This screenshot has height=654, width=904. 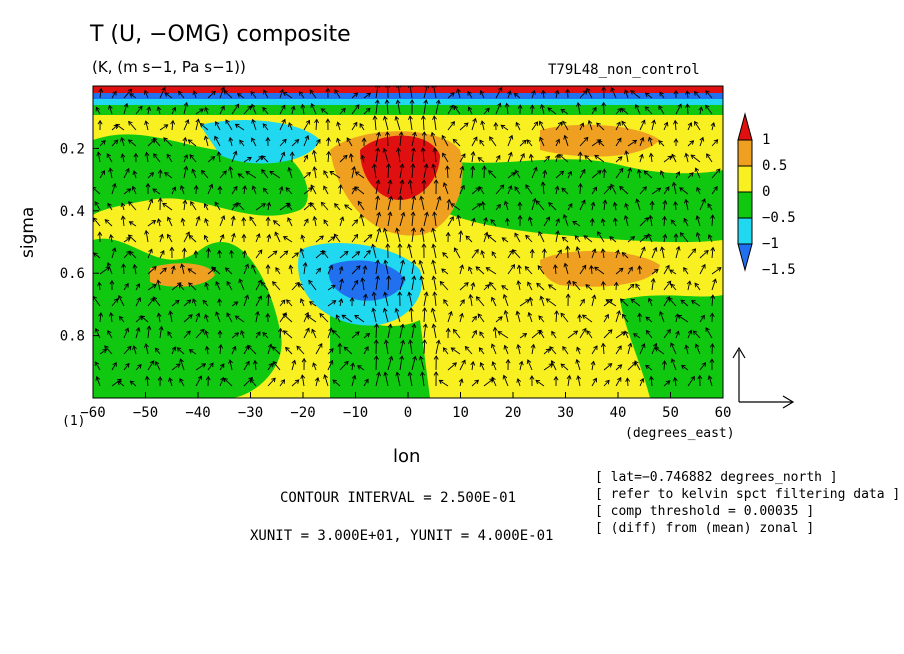 I want to click on colorbar: 10.50−0.5−1−1.5, so click(x=766, y=195).